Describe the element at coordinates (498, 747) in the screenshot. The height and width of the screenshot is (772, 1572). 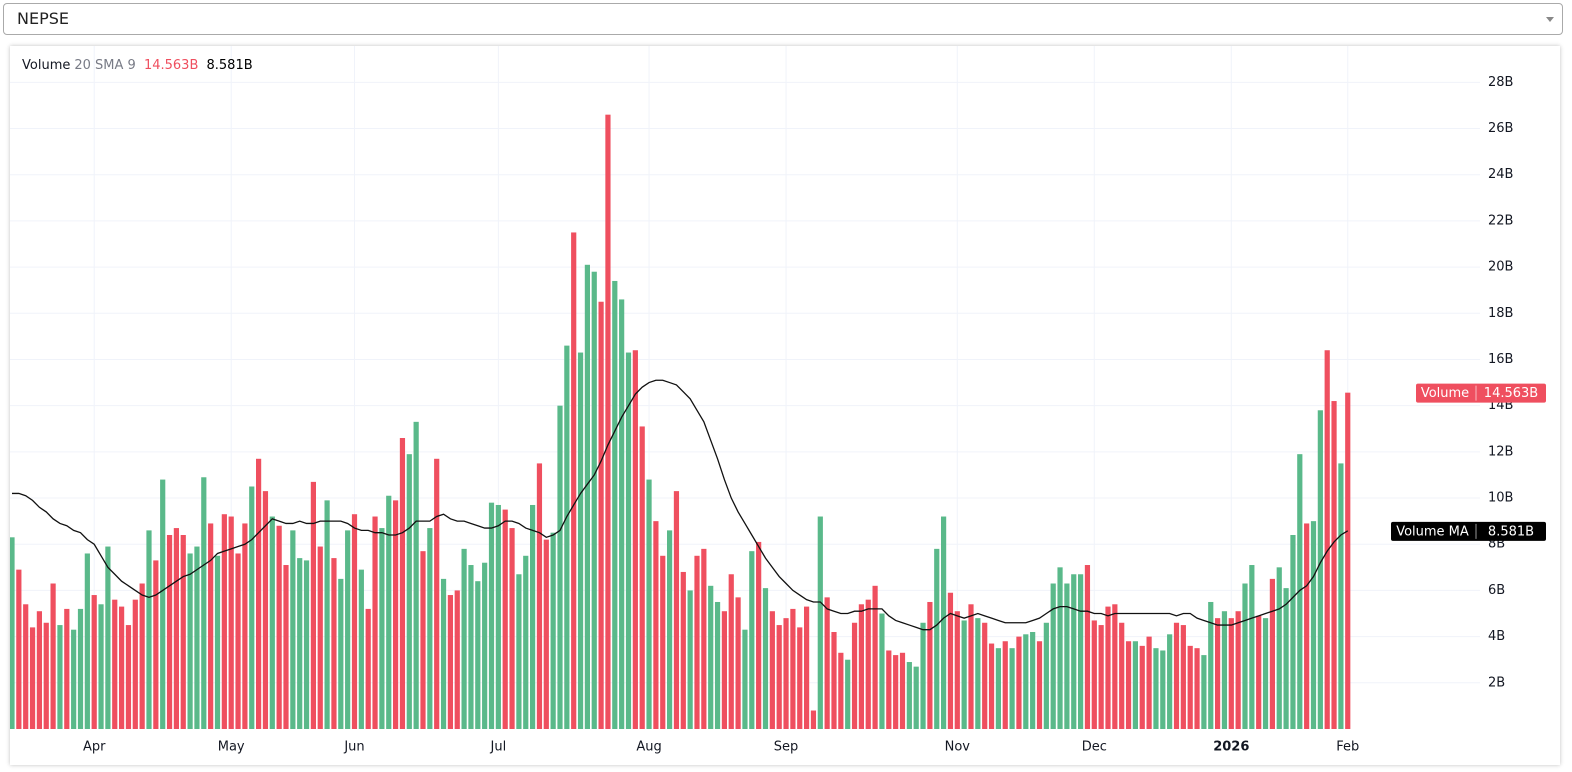
I see `x-tick-label: Jul` at that location.